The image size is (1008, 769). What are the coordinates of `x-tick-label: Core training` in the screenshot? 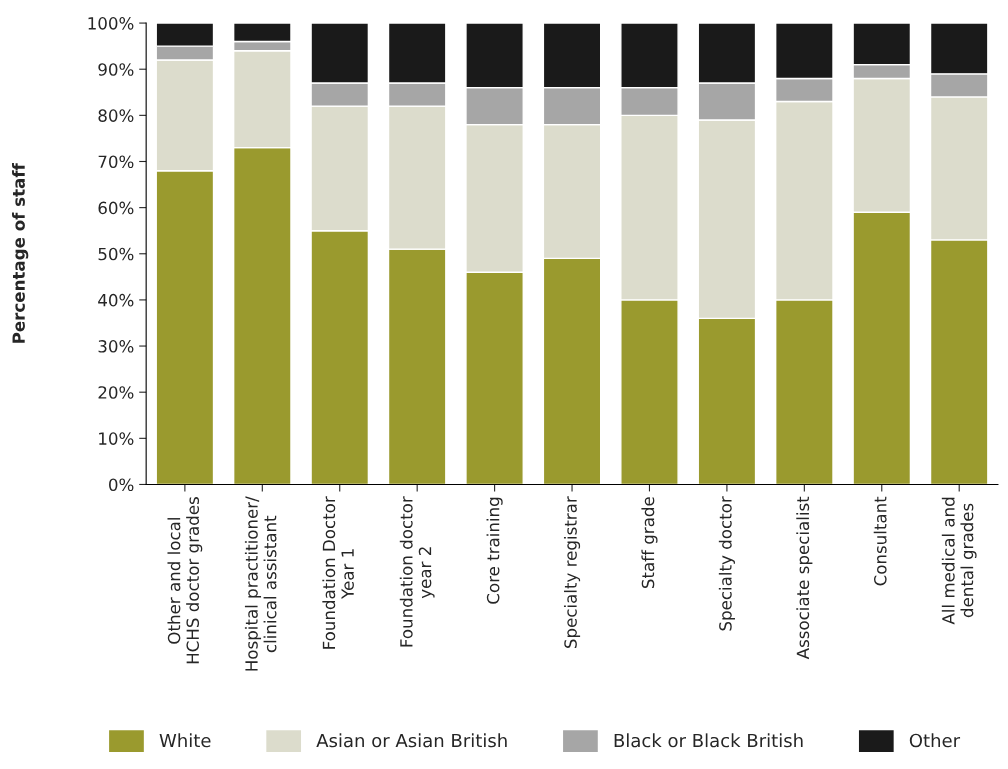 It's located at (494, 550).